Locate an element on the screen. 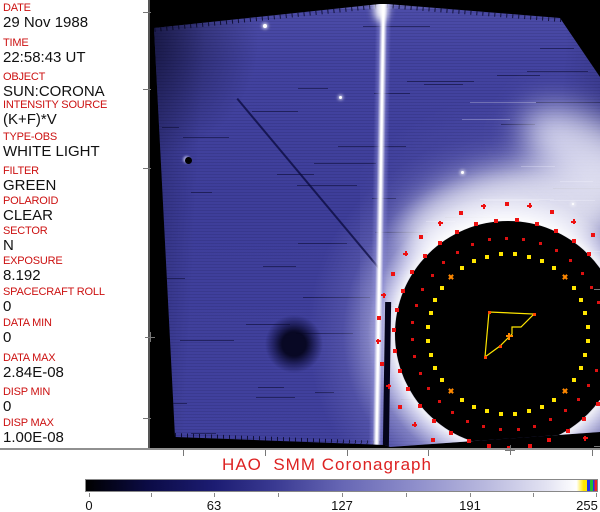 This screenshot has width=600, height=512. colorbar-label: 255 is located at coordinates (587, 505).